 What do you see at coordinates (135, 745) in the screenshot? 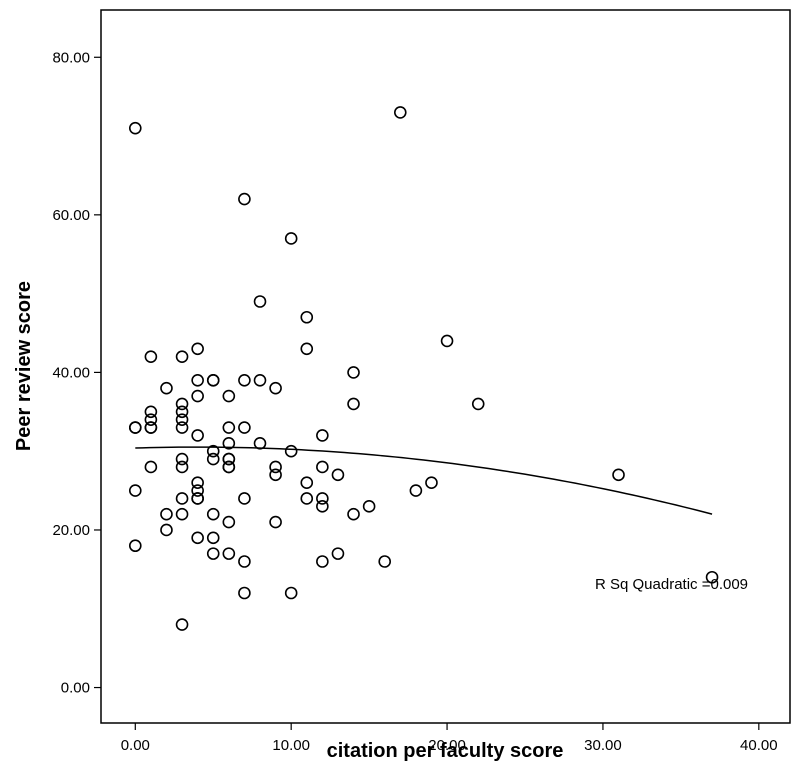
I see `x-tick-label: 0.00` at bounding box center [135, 745].